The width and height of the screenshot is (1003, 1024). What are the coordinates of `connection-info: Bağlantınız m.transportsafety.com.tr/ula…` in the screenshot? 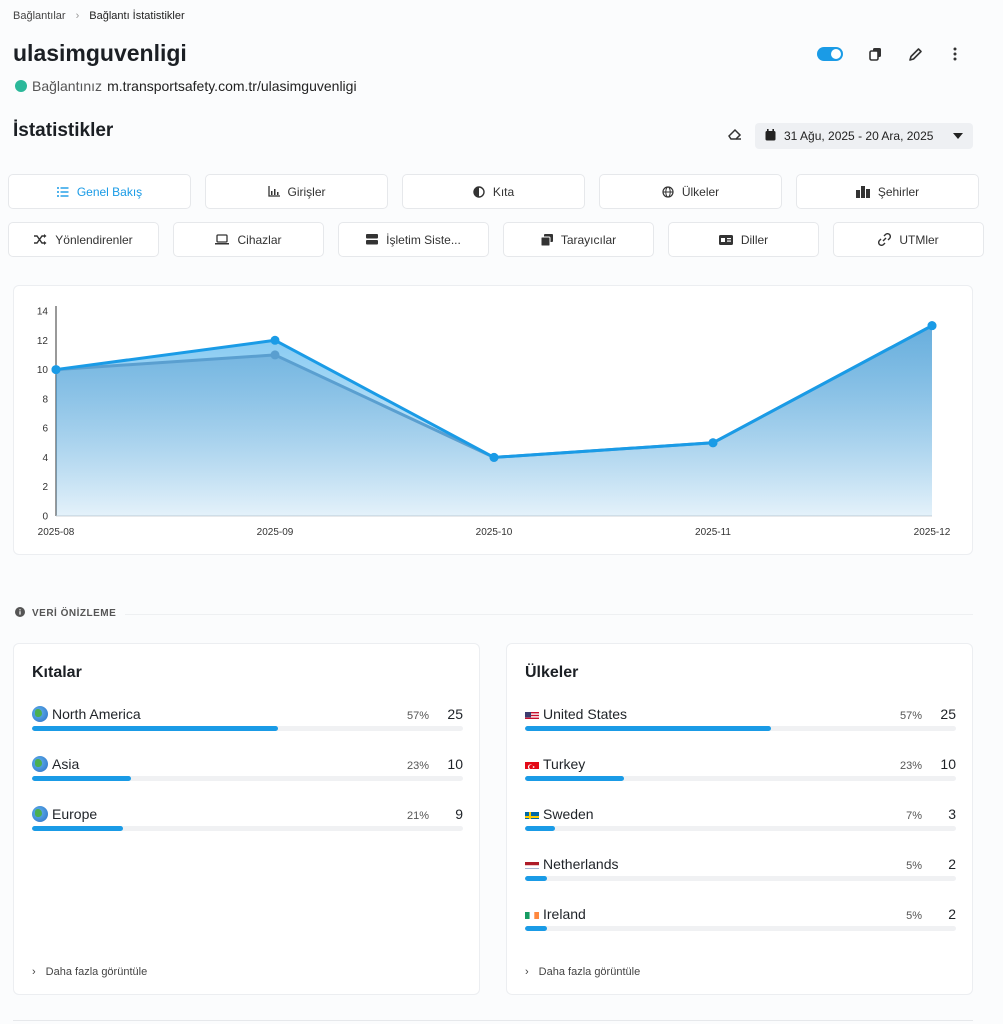 It's located at (186, 86).